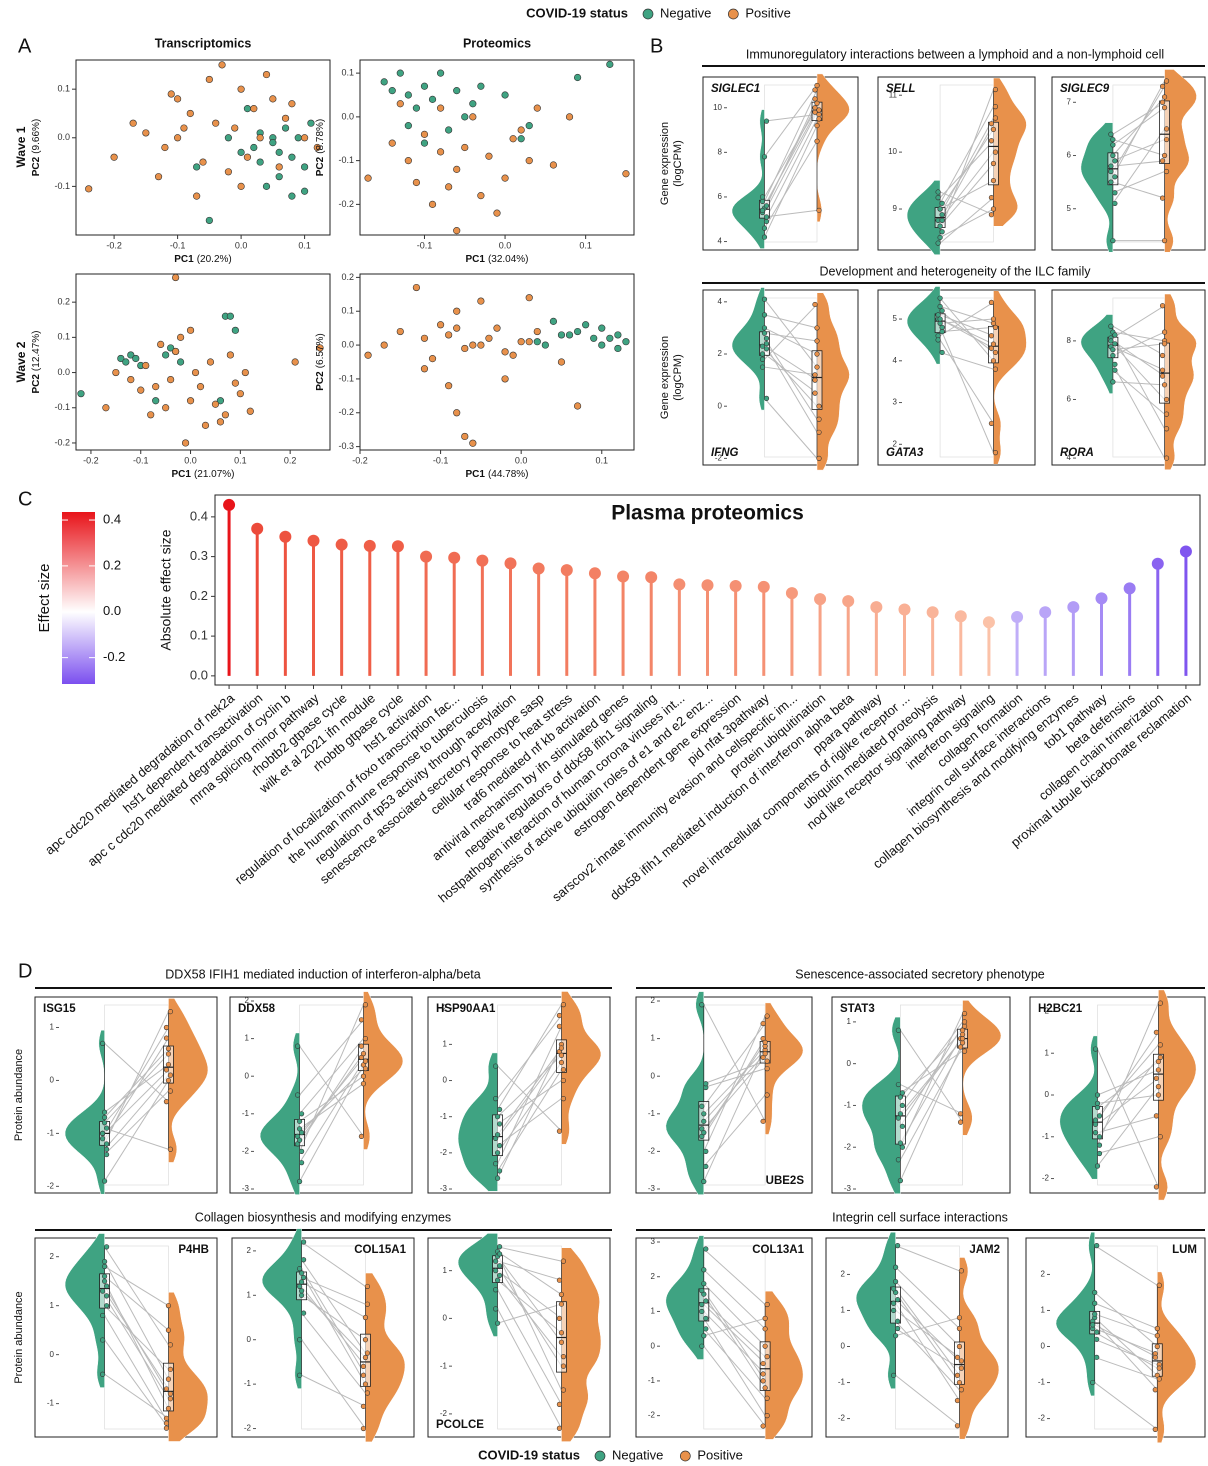  What do you see at coordinates (893, 94) in the screenshot?
I see `y-tick-label: 11` at bounding box center [893, 94].